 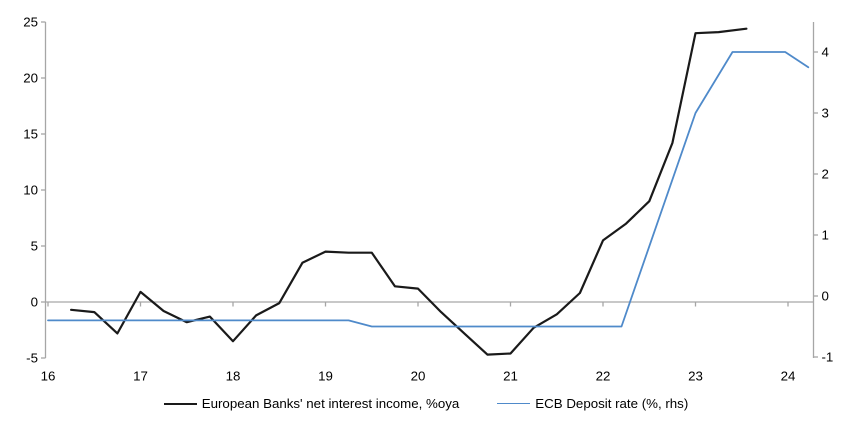 I want to click on legend-item-ecb-deposit-rate: ECB Deposit rate (%, rhs), so click(x=592, y=403).